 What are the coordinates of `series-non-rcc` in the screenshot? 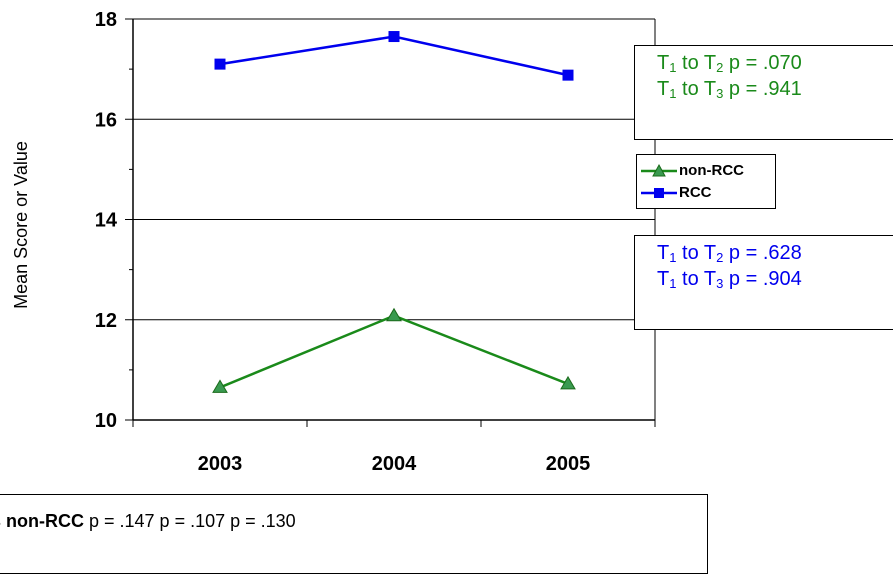 It's located at (394, 350).